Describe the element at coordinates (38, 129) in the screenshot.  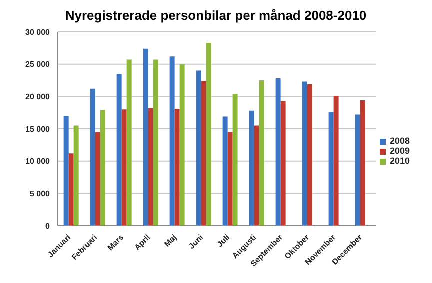
I see `y-tick-label: 15 000` at that location.